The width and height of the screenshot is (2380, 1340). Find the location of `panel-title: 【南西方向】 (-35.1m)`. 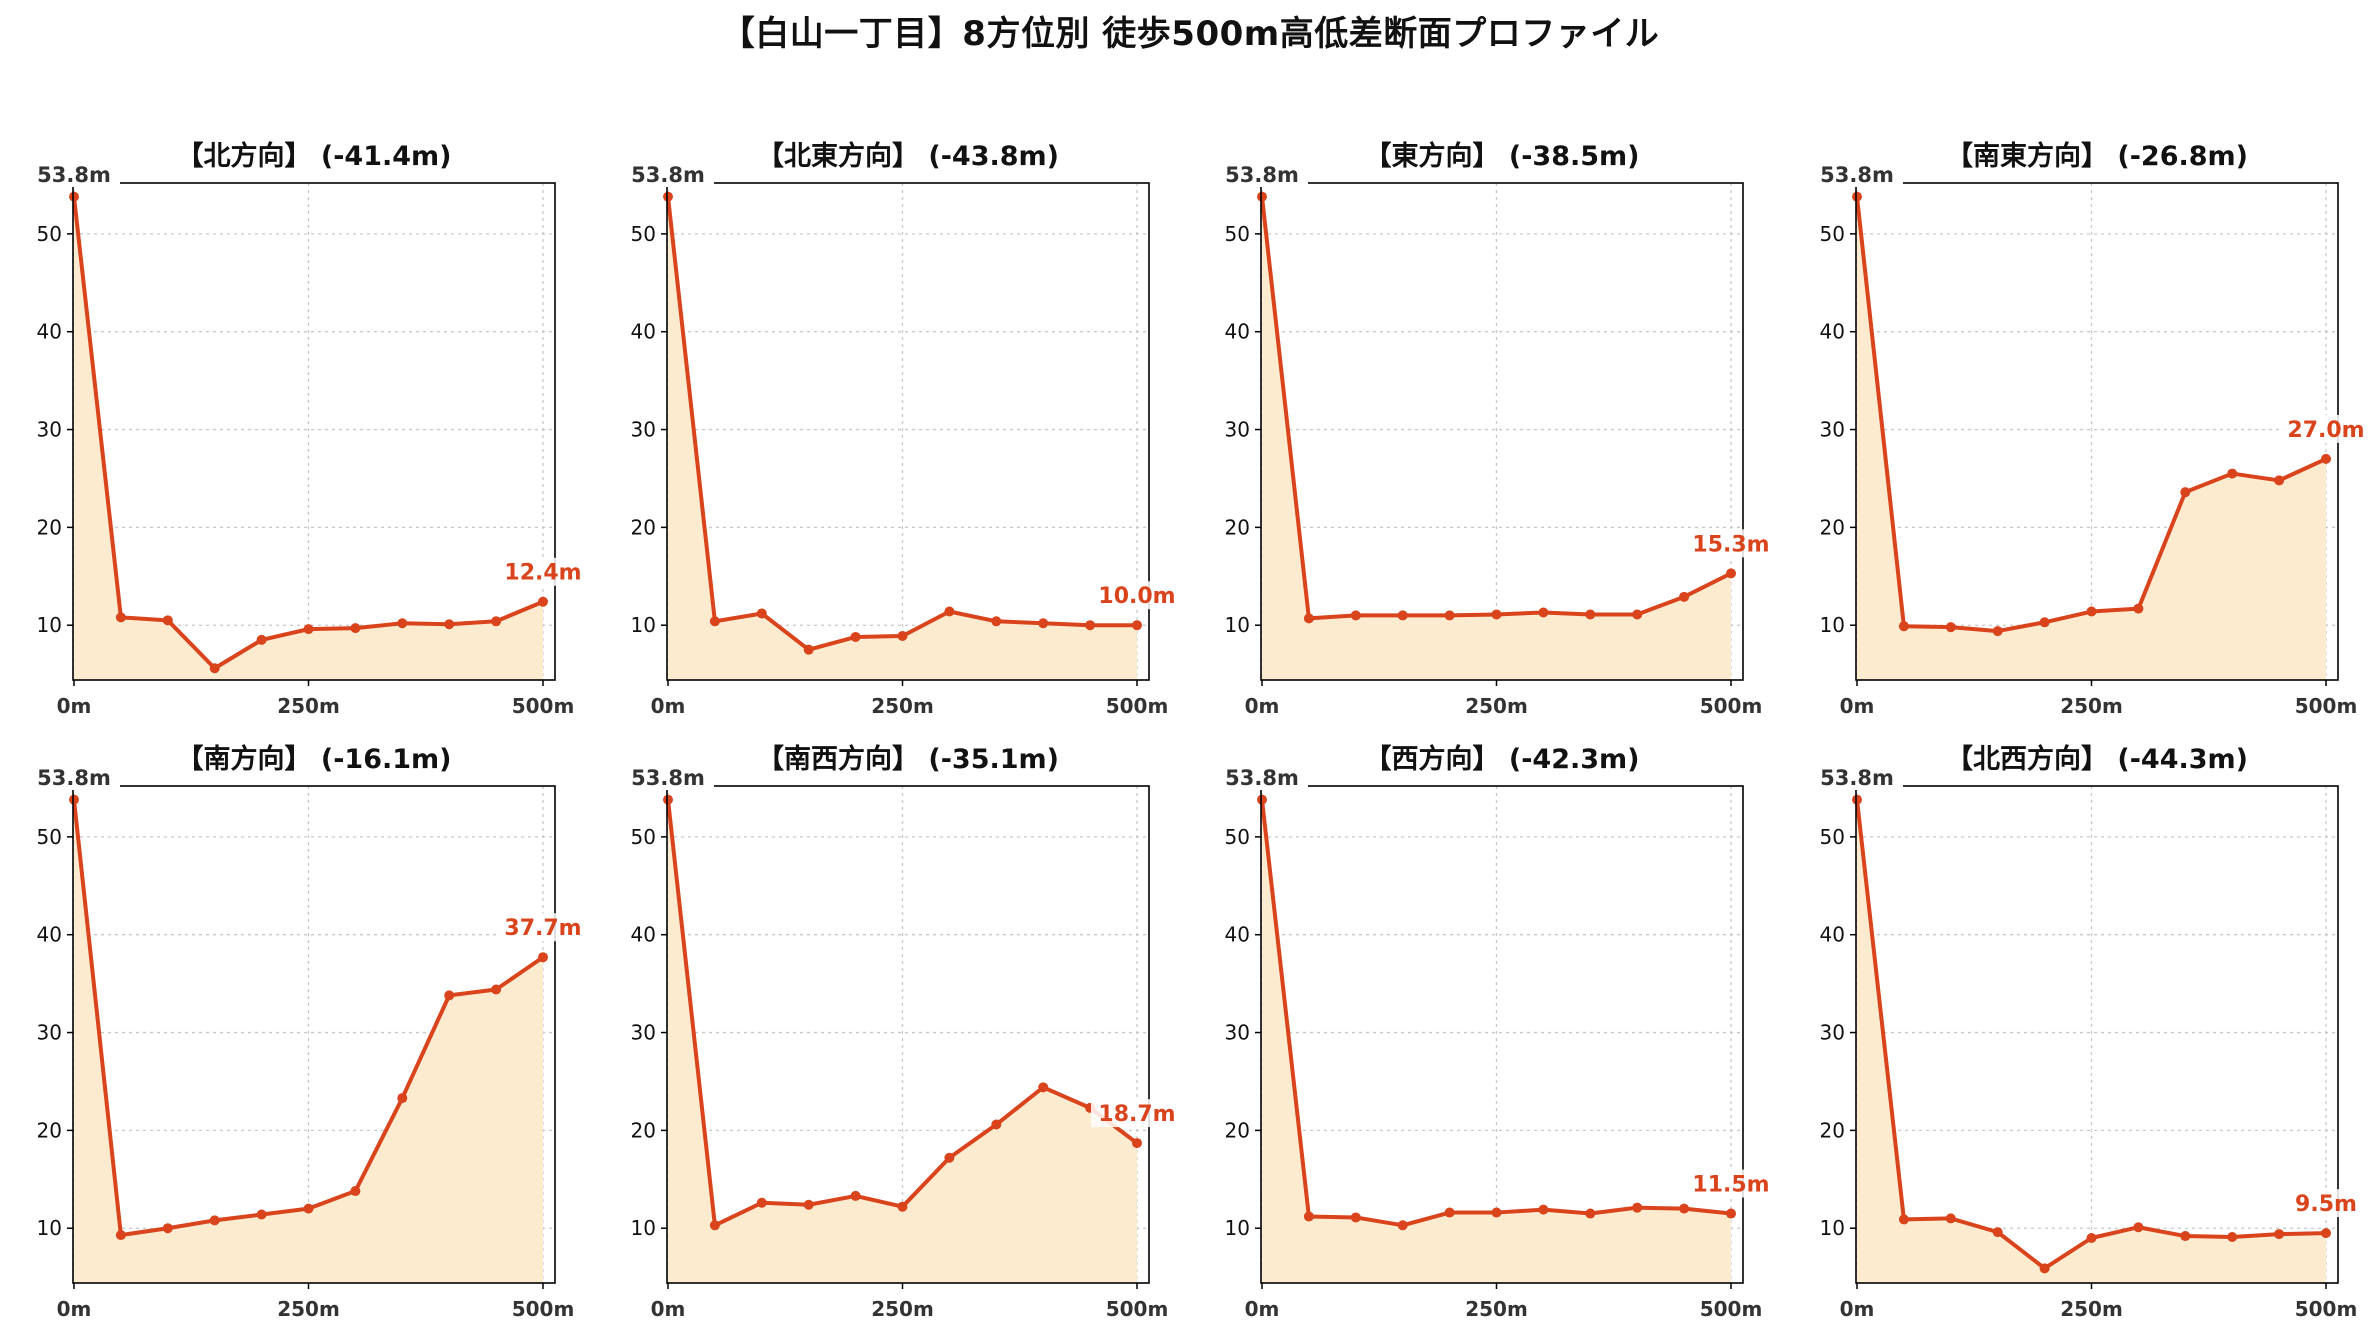

panel-title: 【南西方向】 (-35.1m) is located at coordinates (908, 759).